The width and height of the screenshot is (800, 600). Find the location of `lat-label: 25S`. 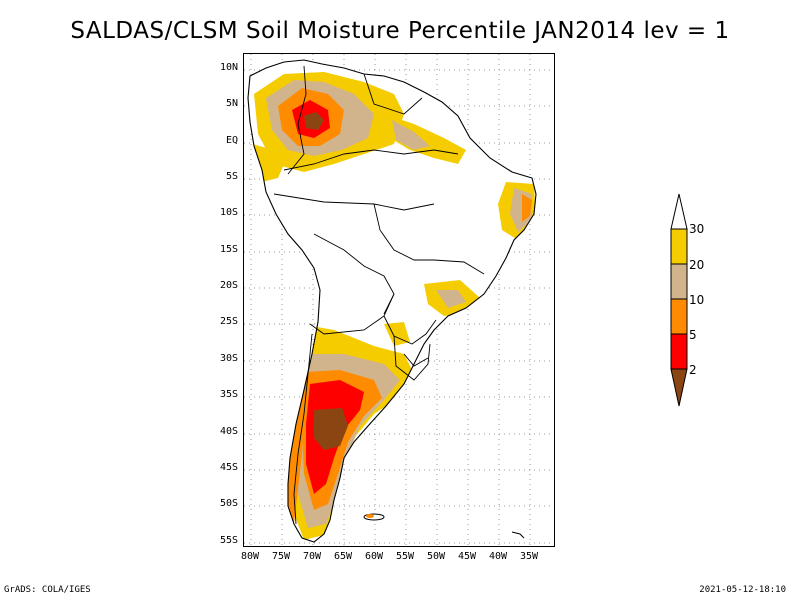

lat-label: 25S is located at coordinates (228, 321).